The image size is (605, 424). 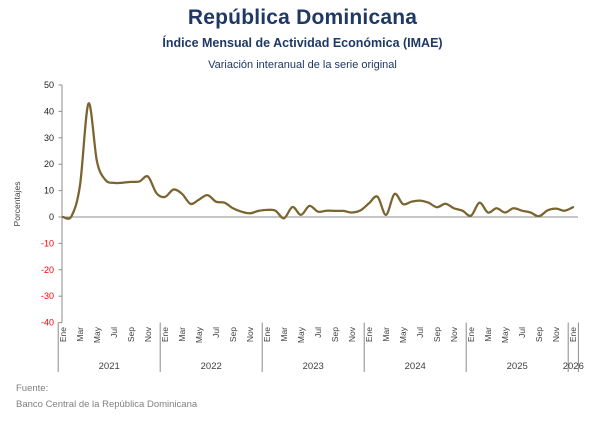 I want to click on y-tick-label: -30, so click(x=47, y=296).